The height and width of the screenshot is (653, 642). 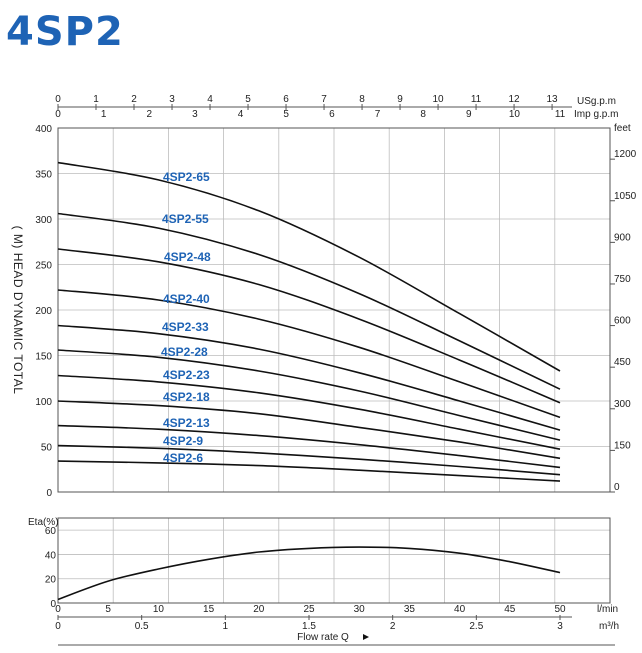 What do you see at coordinates (209, 609) in the screenshot?
I see `lmin-tick-label: 15` at bounding box center [209, 609].